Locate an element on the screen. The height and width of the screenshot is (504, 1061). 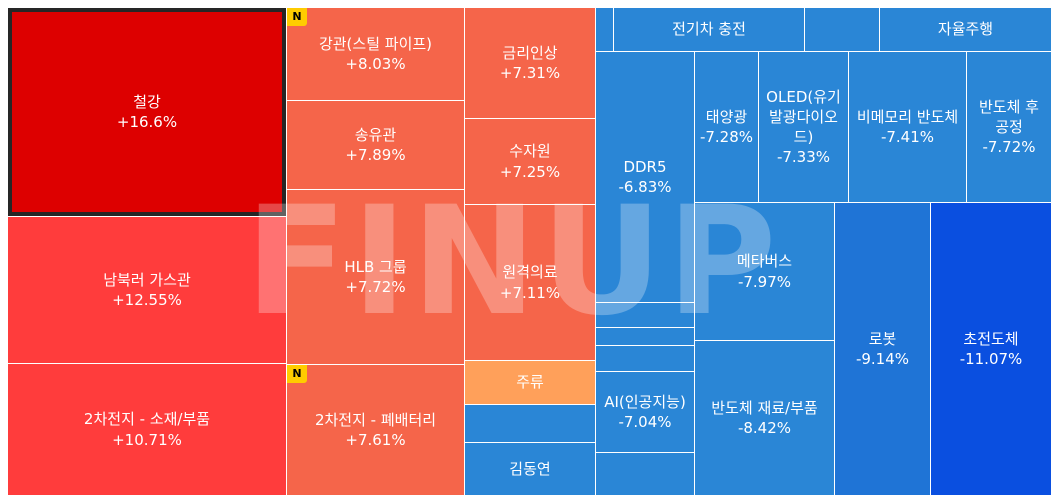
cell-value: -6.83% is located at coordinates (645, 187).